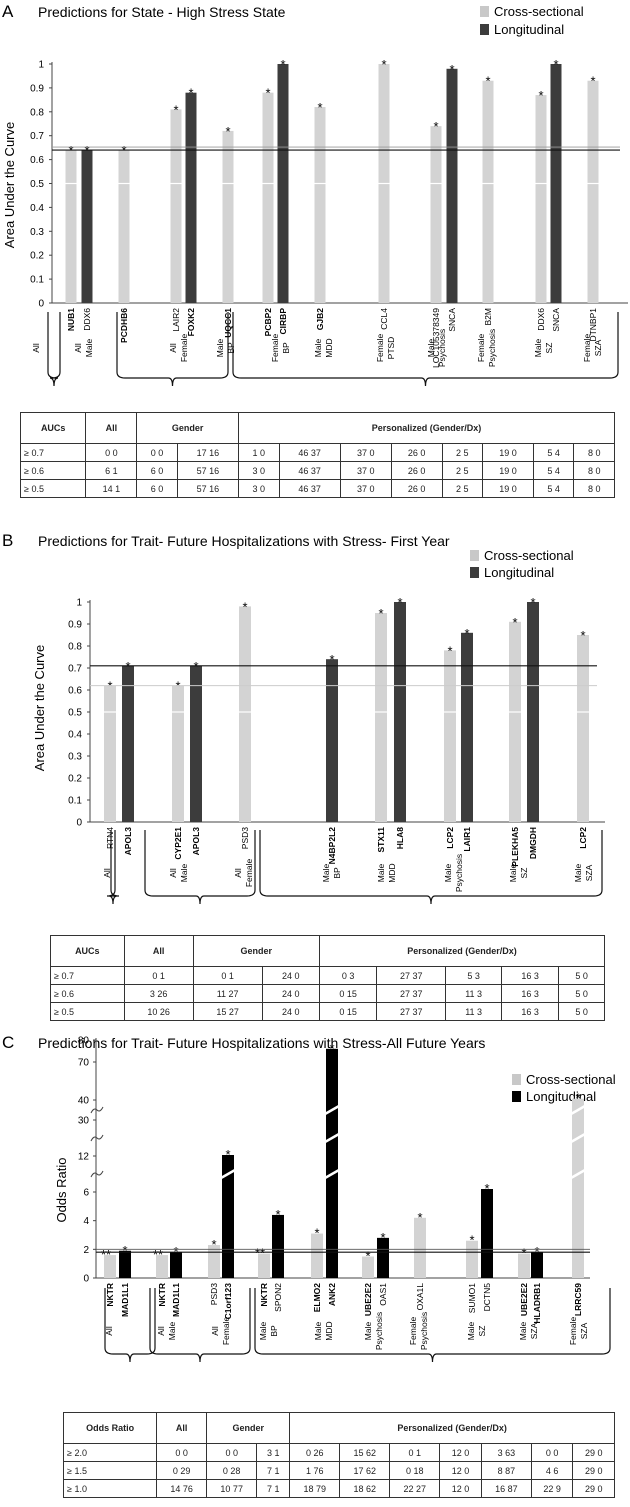 The width and height of the screenshot is (630, 1507). What do you see at coordinates (529, 29) in the screenshot?
I see `legend-long: Longitudinal` at bounding box center [529, 29].